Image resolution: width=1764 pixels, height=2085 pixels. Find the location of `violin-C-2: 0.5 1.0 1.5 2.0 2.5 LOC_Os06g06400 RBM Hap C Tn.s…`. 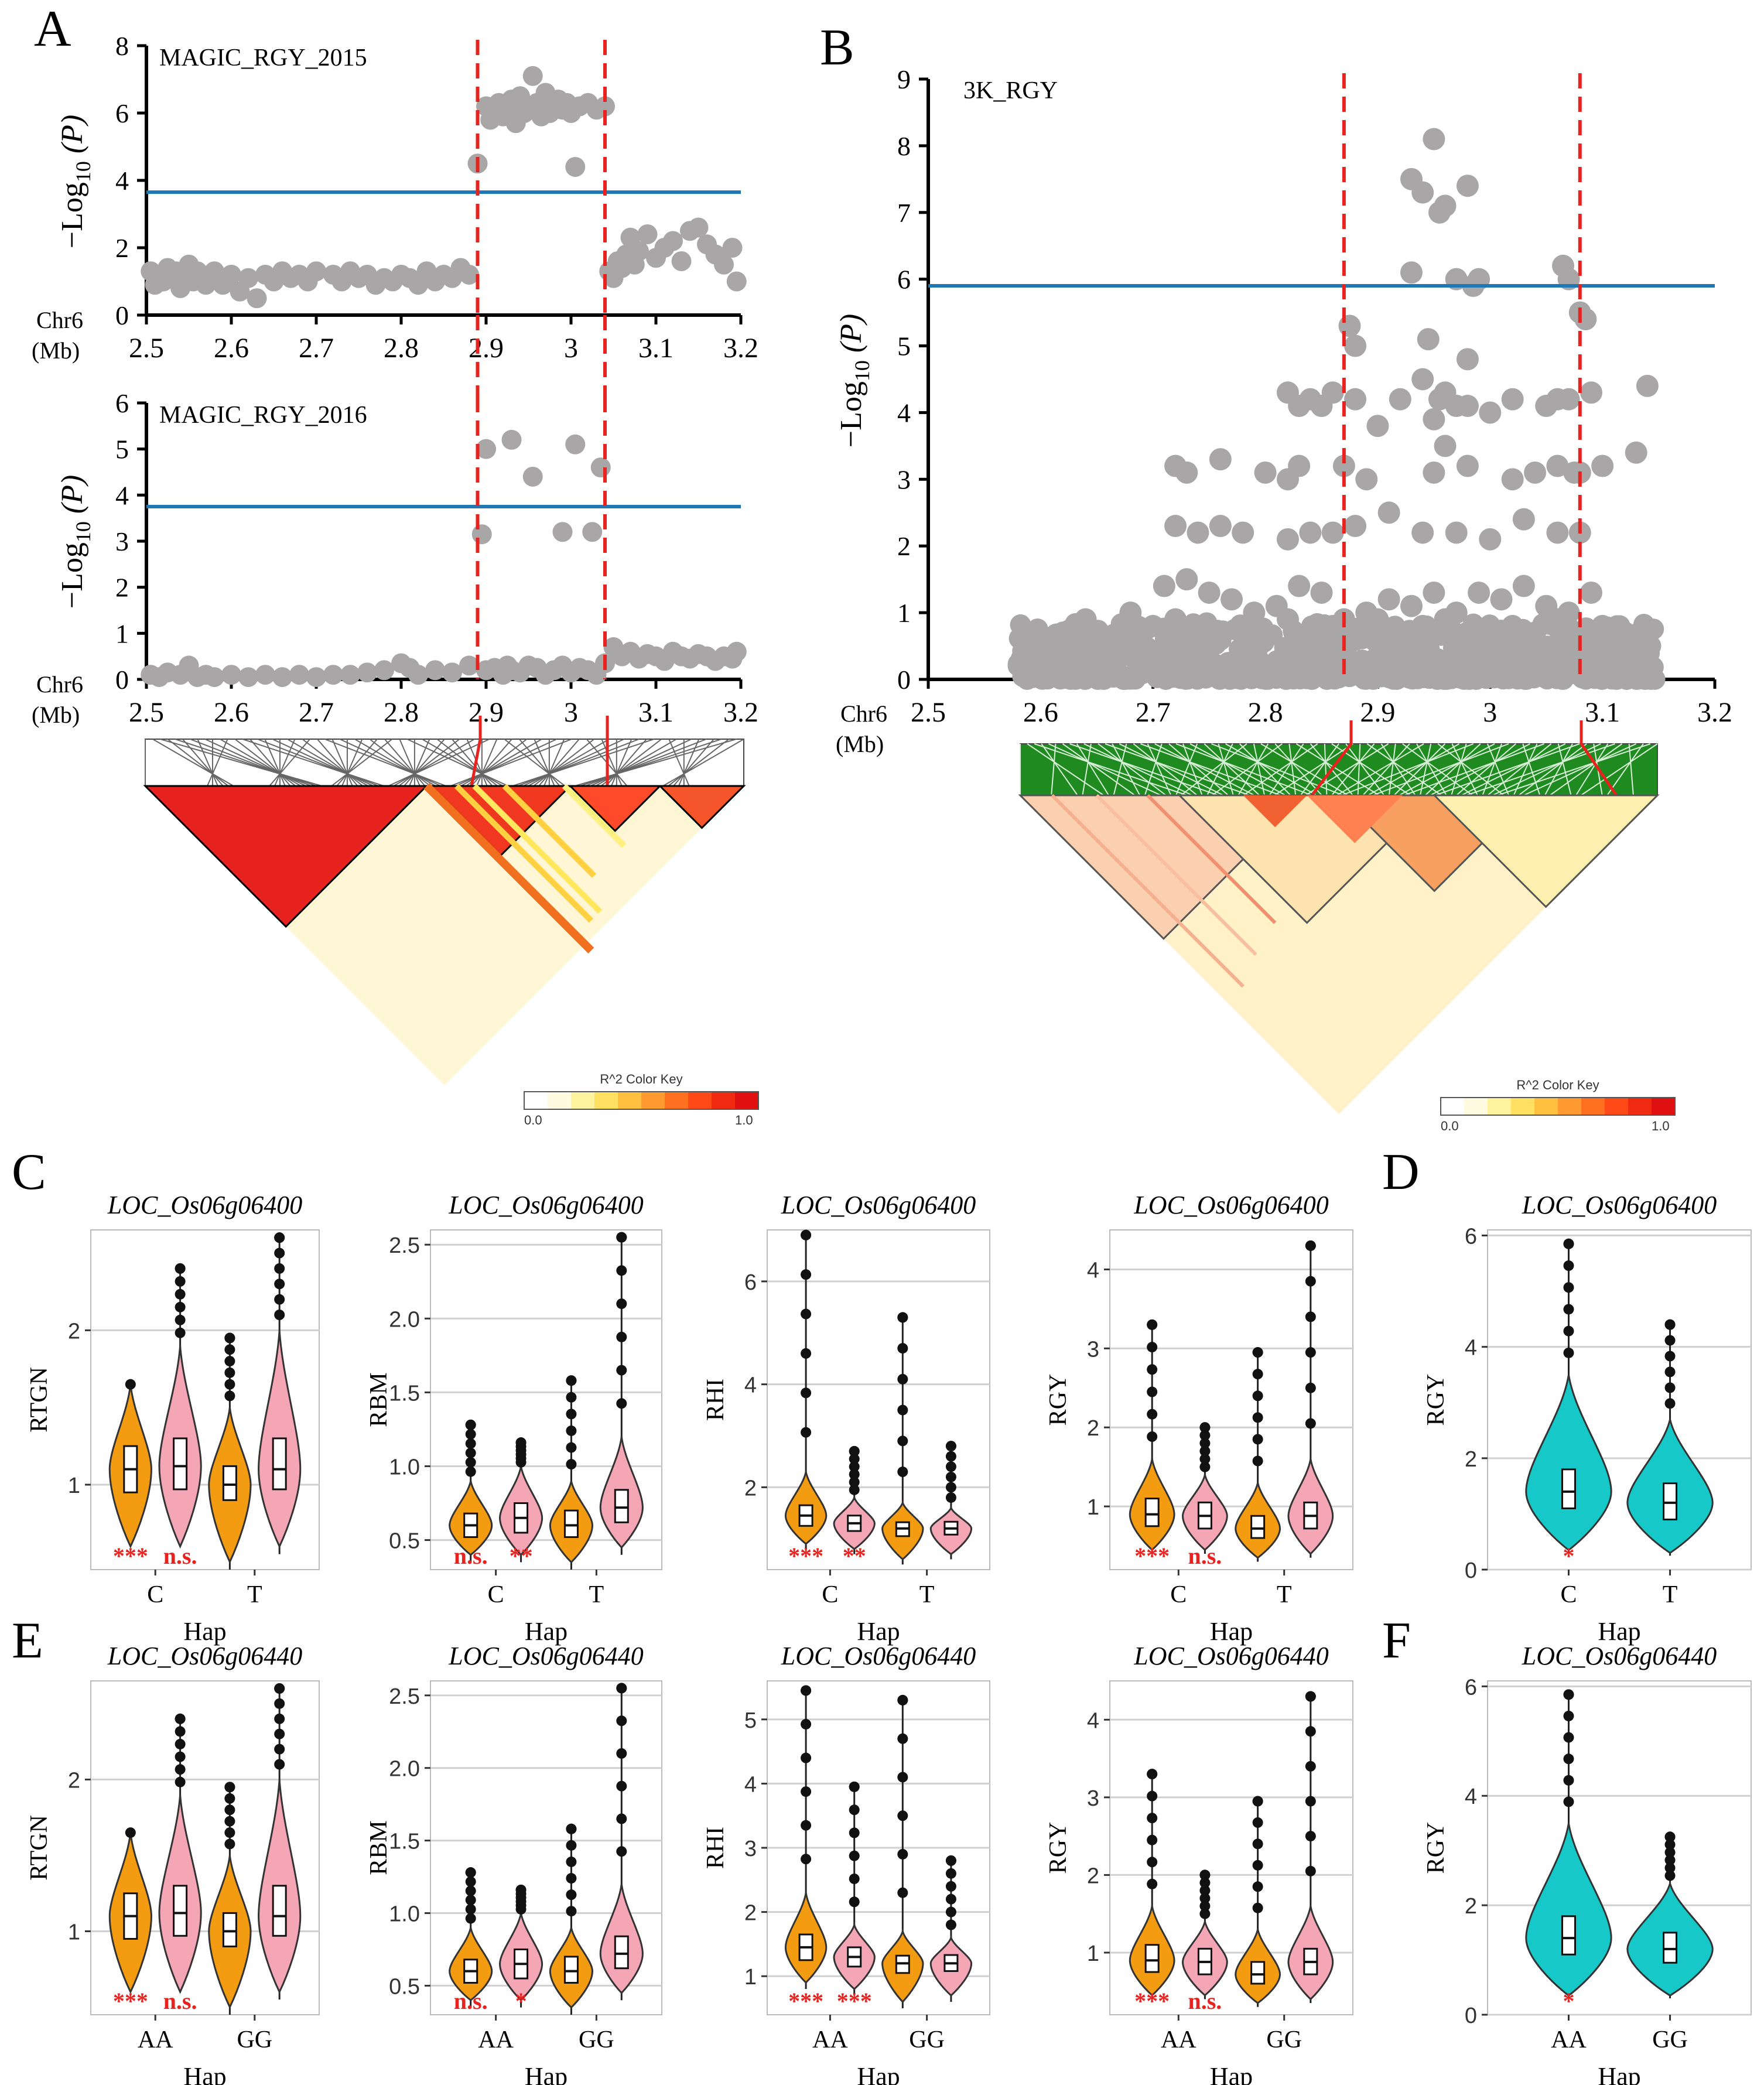

violin-C-2: 0.5 1.0 1.5 2.0 2.5 LOC_Os06g06400 RBM Hap C Tn.s… is located at coordinates (513, 1419).